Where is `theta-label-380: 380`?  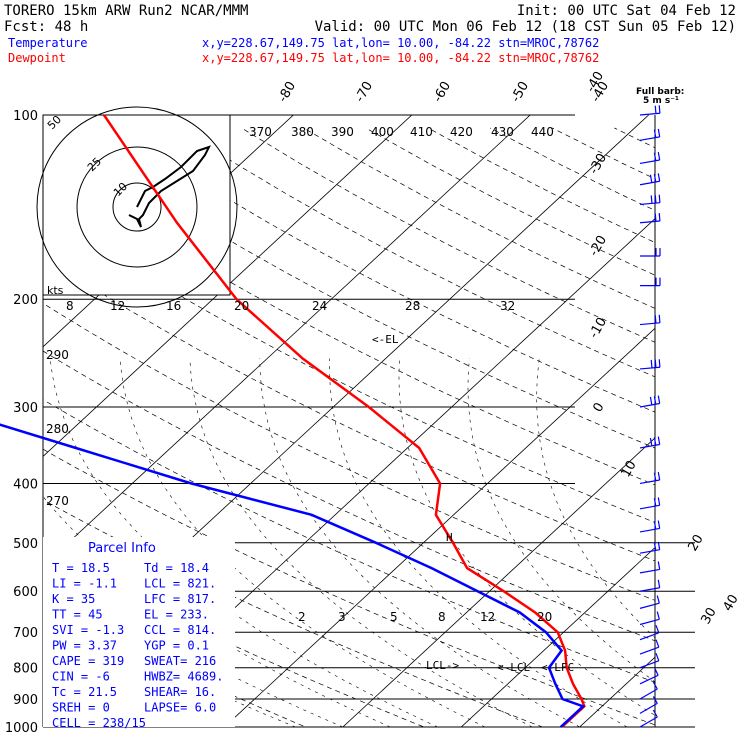
theta-label-380: 380 is located at coordinates (302, 132).